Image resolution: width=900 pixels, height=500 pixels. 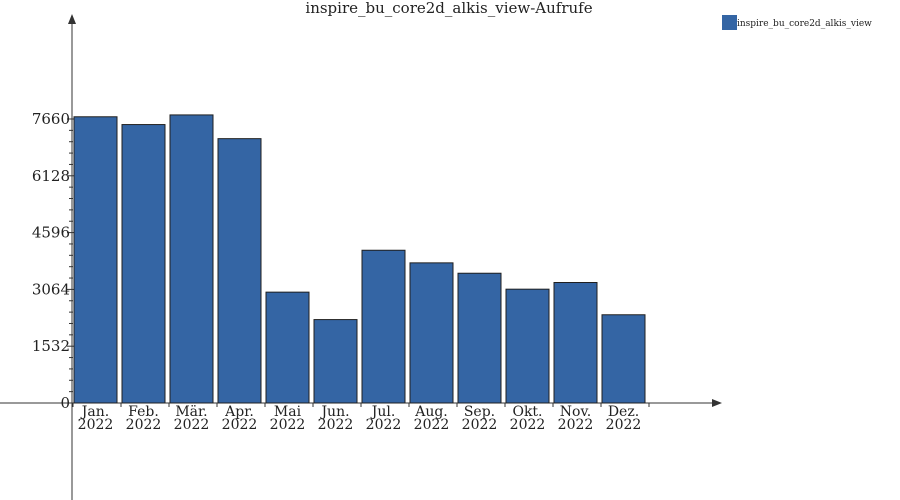 I want to click on y-tick-label: 3064, so click(x=51, y=289).